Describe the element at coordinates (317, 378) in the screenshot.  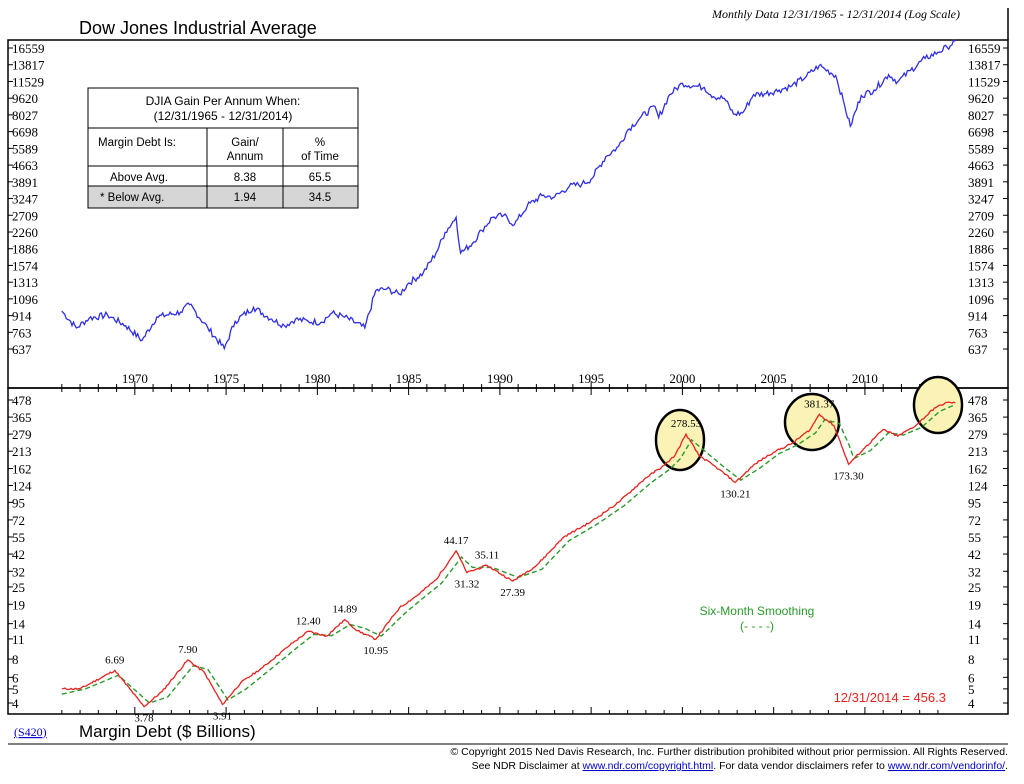
I see `x-tick-label: 1980` at that location.